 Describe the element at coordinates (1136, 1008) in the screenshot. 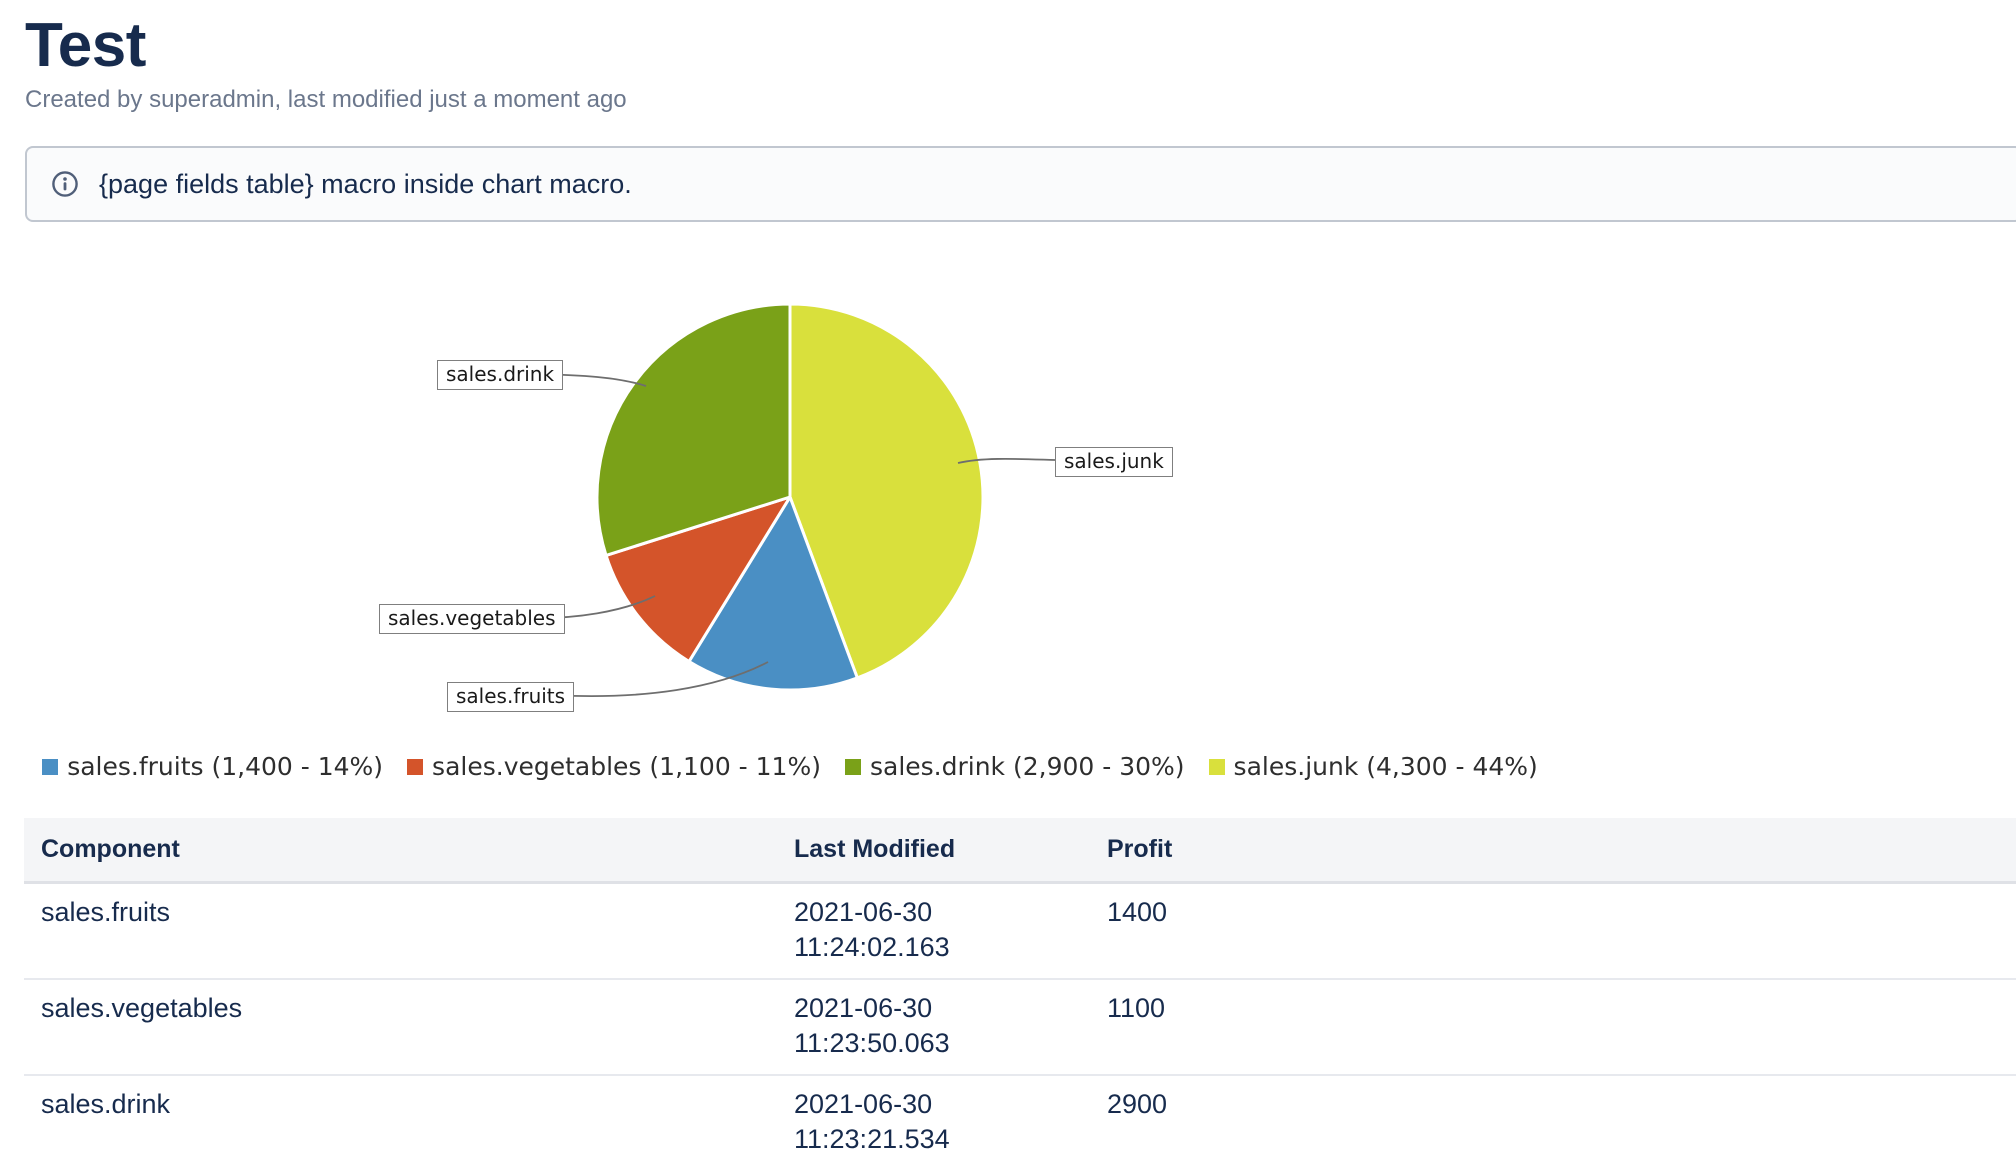

I see `cell-profit: 1100` at that location.